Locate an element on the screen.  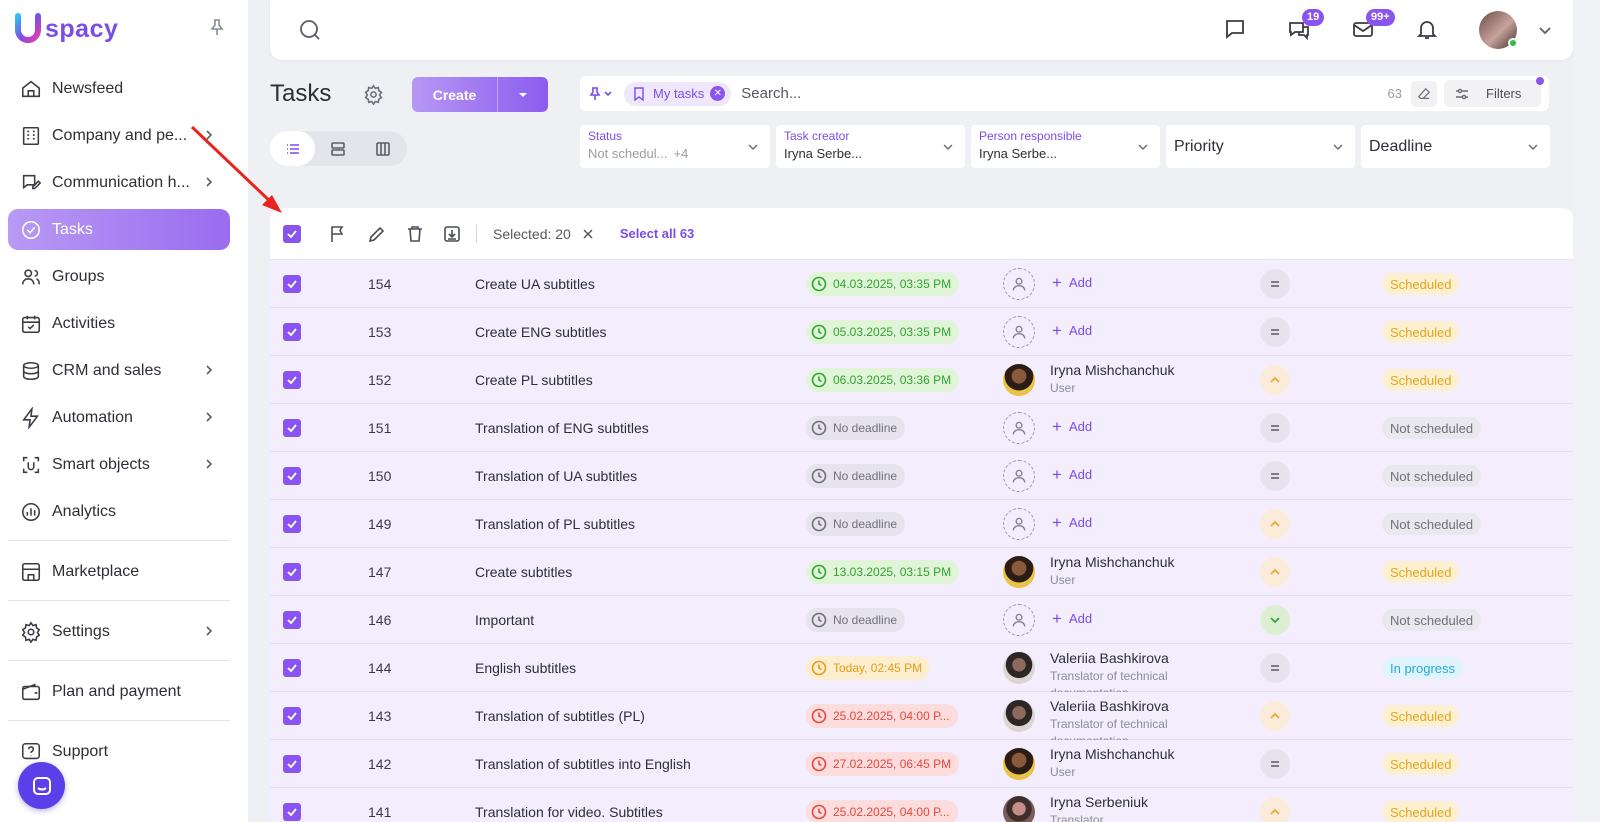
task-name: Translation of subtitles into English is located at coordinates (583, 764).